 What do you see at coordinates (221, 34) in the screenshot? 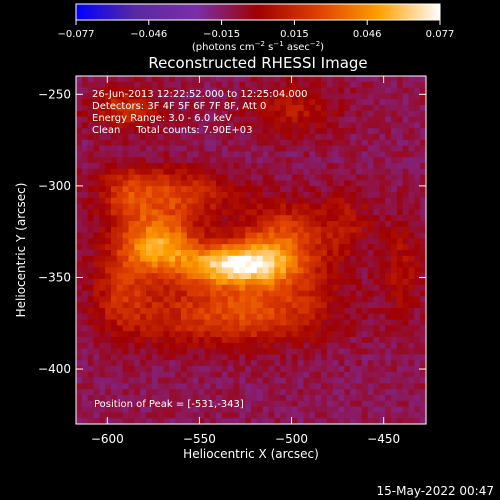
I see `colorbar-tick-label: −0.015` at bounding box center [221, 34].